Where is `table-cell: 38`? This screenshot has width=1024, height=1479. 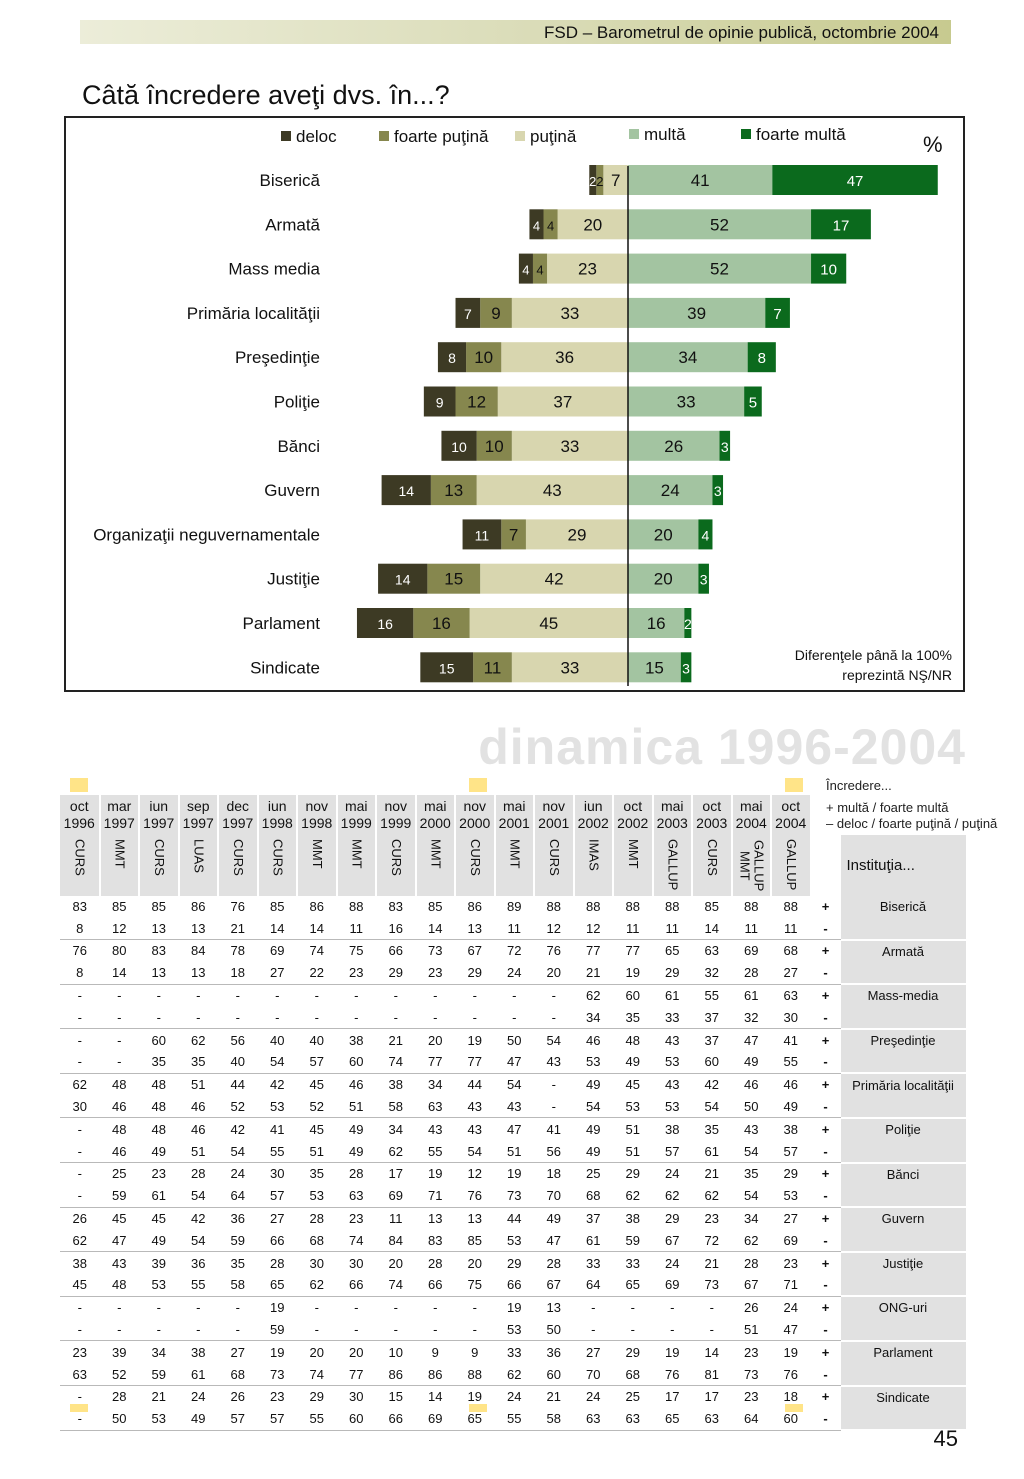 table-cell: 38 is located at coordinates (198, 1352).